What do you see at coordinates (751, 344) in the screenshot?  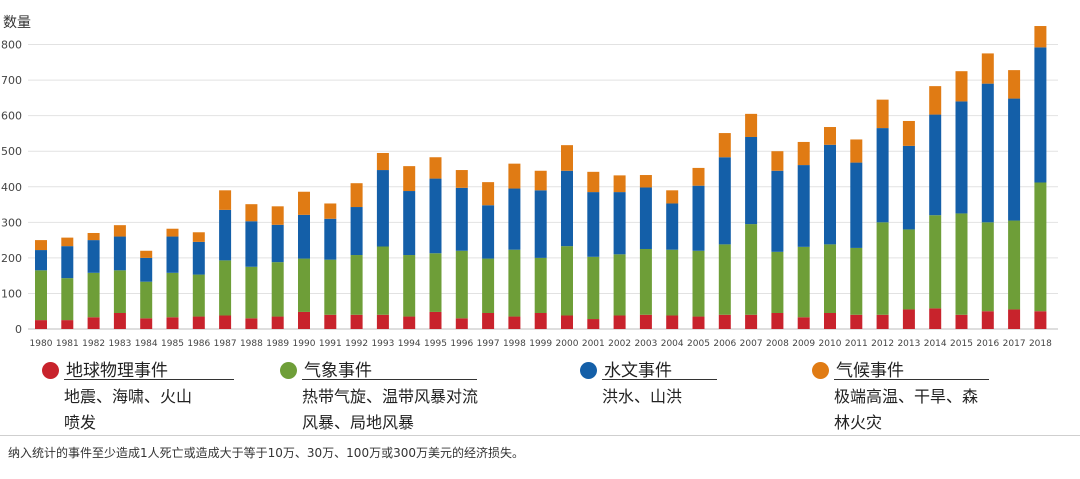 I see `x-tick-label: 2007` at bounding box center [751, 344].